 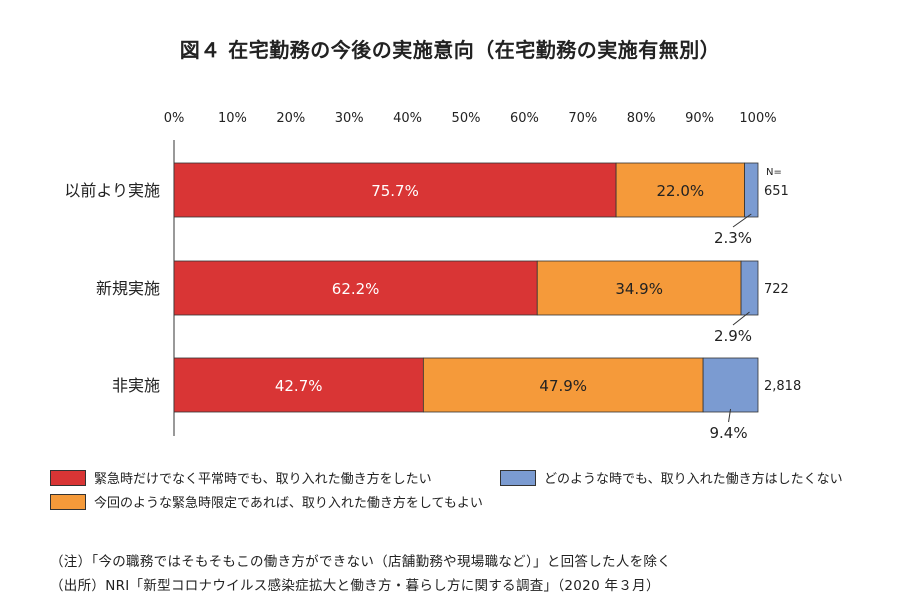 I want to click on x-tick-label: 70%, so click(x=582, y=118).